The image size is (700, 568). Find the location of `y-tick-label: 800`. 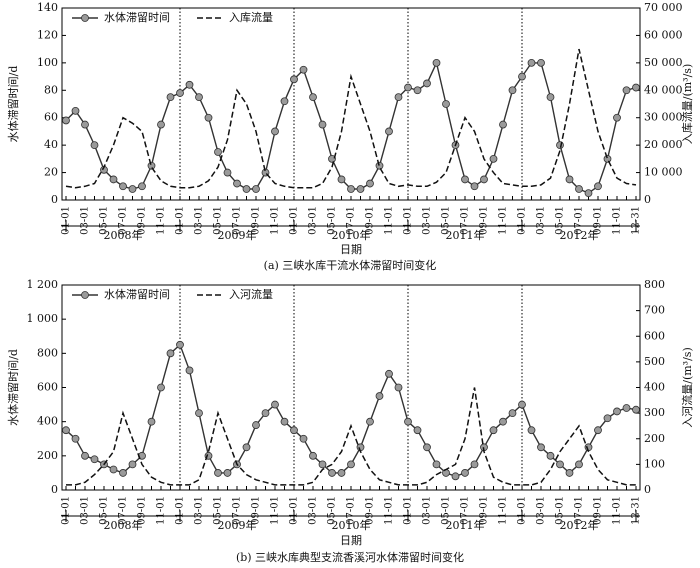

y-tick-label: 800 is located at coordinates (47, 352).